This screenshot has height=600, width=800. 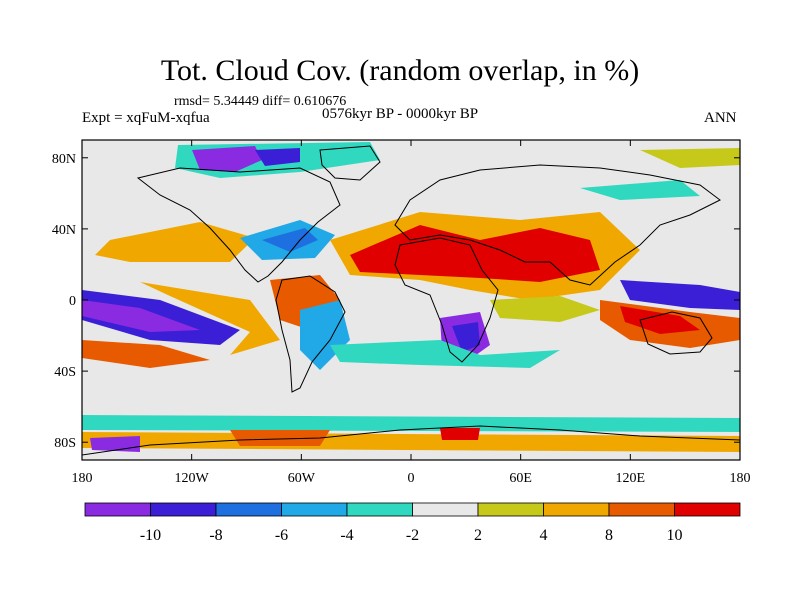 I want to click on colorbar: -10 -8 -6 -4 -2 2 4 8 10, so click(x=412, y=523).